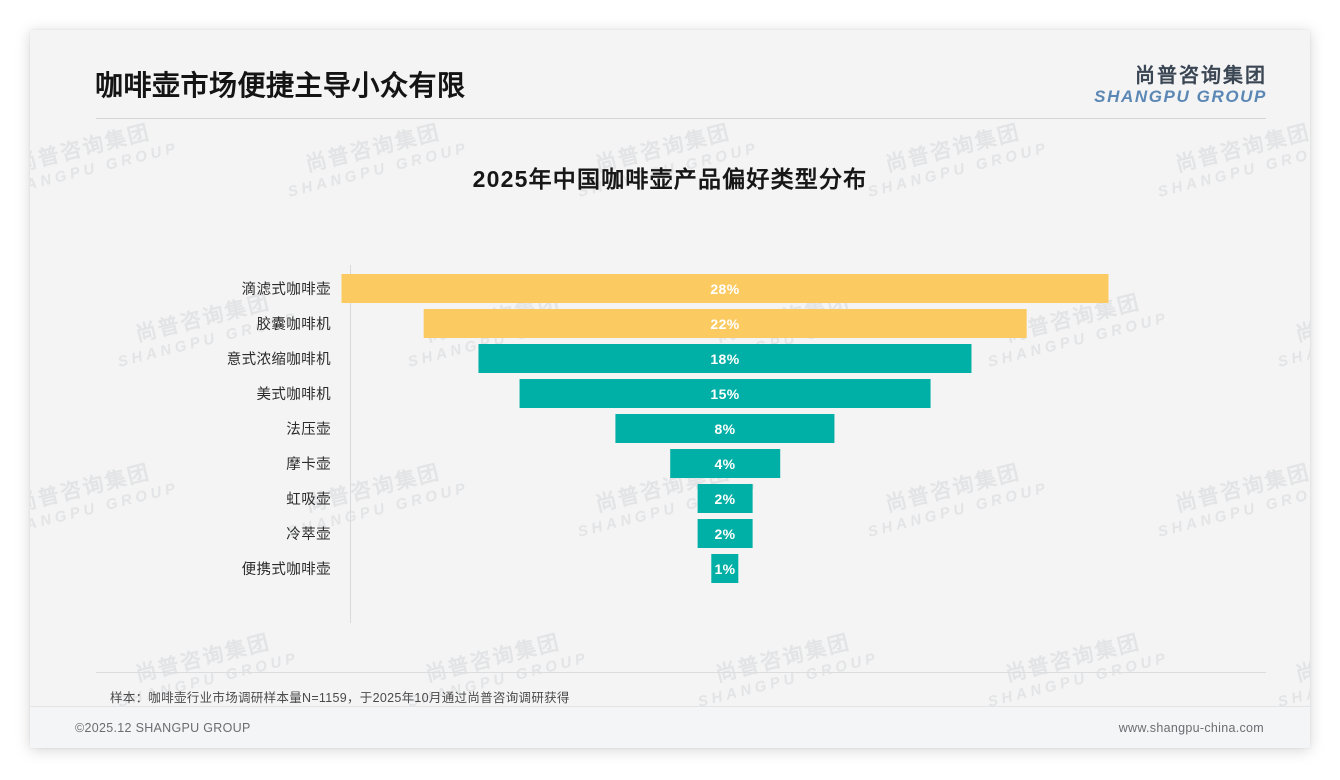 This screenshot has height=780, width=1340. I want to click on slide-header: 咖啡壶市场便捷主导小众有限 尚普咨询集团 SHANGPU GROUP, so click(670, 75).